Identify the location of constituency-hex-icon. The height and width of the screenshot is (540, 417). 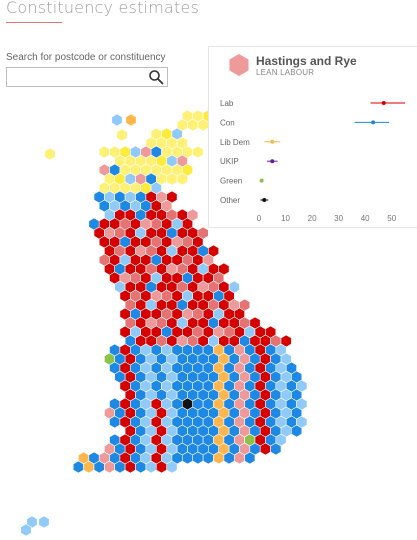
(239, 65).